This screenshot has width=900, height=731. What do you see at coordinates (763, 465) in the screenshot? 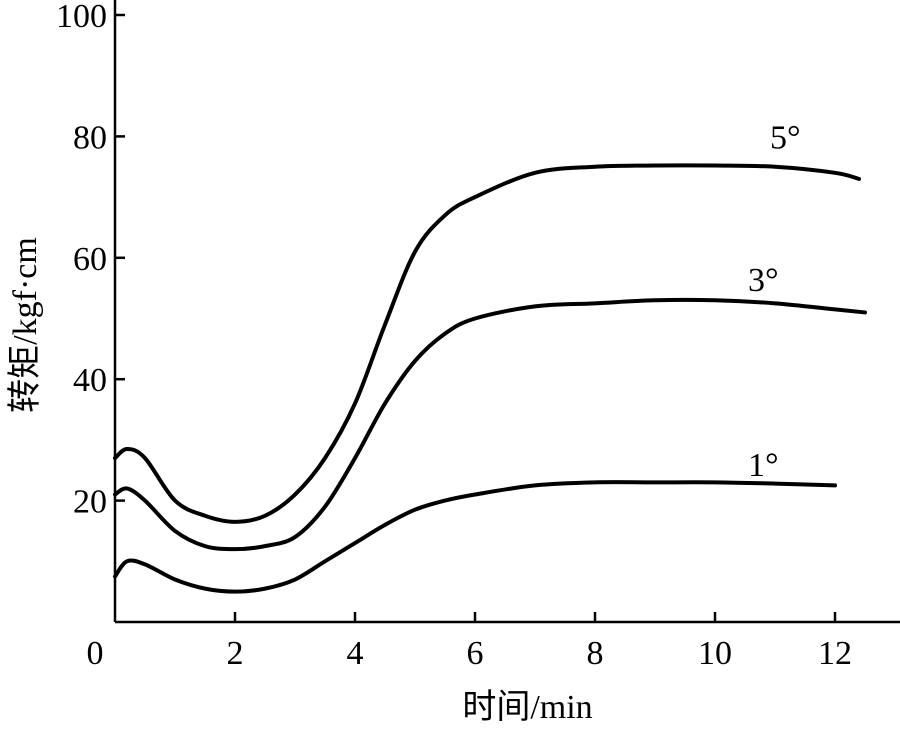
I see `series-label: 1°` at bounding box center [763, 465].